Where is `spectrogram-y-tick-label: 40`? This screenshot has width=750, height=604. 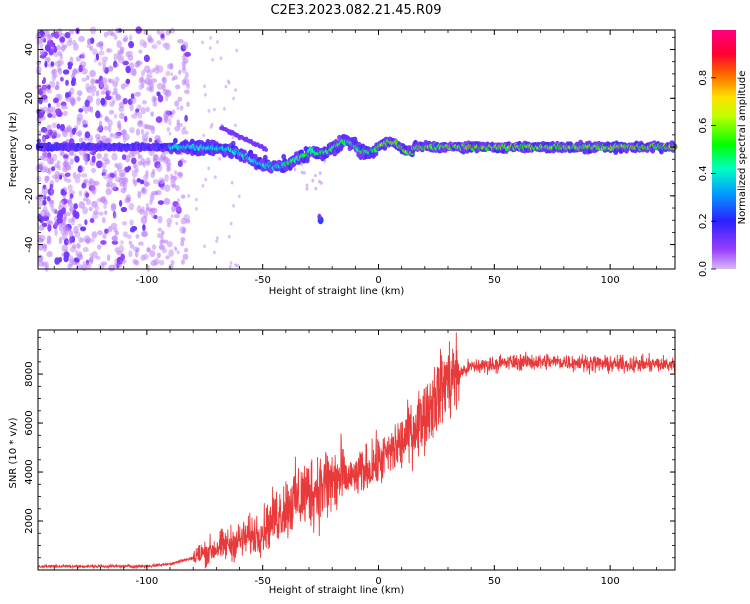
spectrogram-y-tick-label: 40 is located at coordinates (29, 49).